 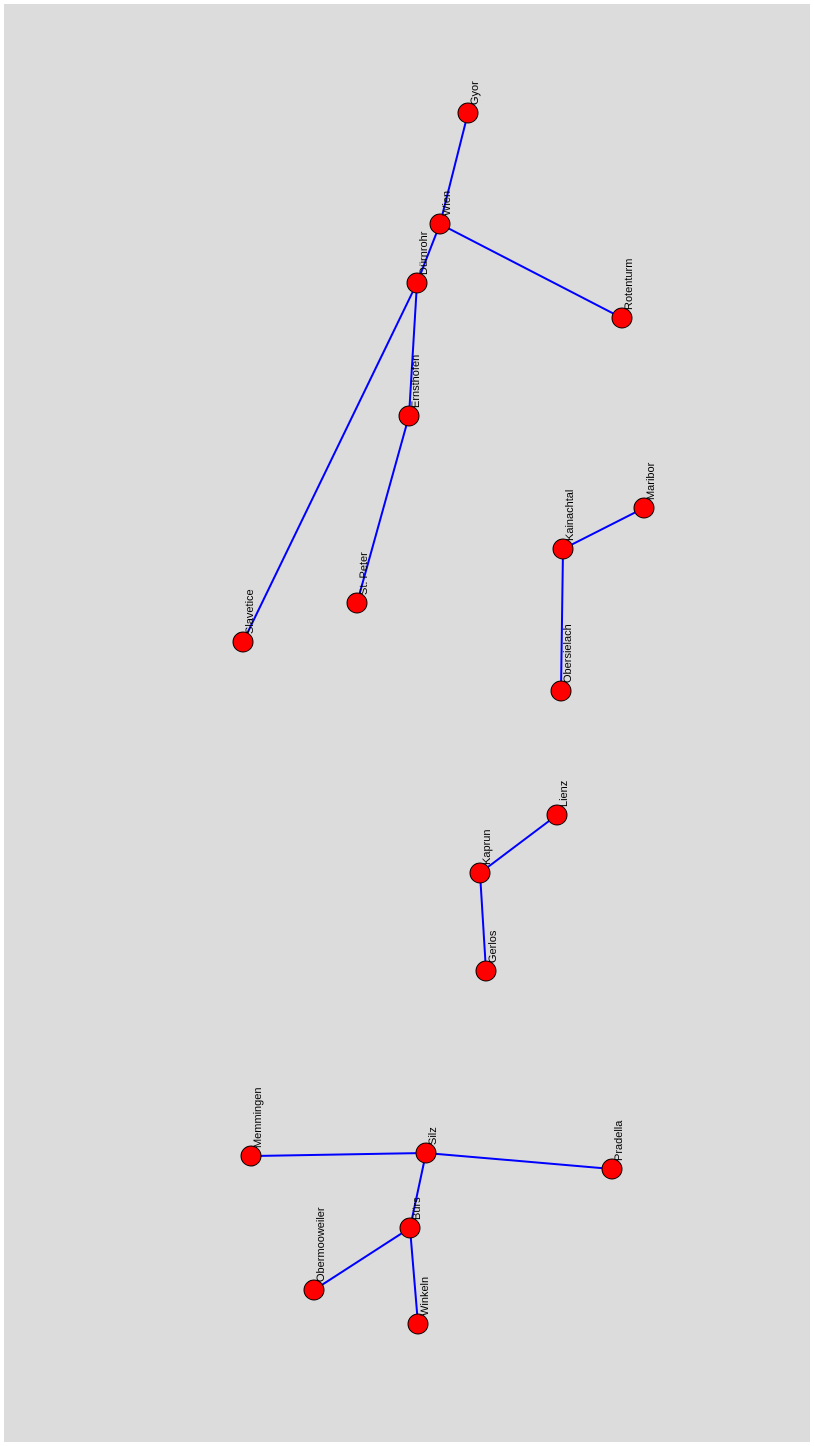 I want to click on edge-silz-pradella, so click(x=519, y=1161).